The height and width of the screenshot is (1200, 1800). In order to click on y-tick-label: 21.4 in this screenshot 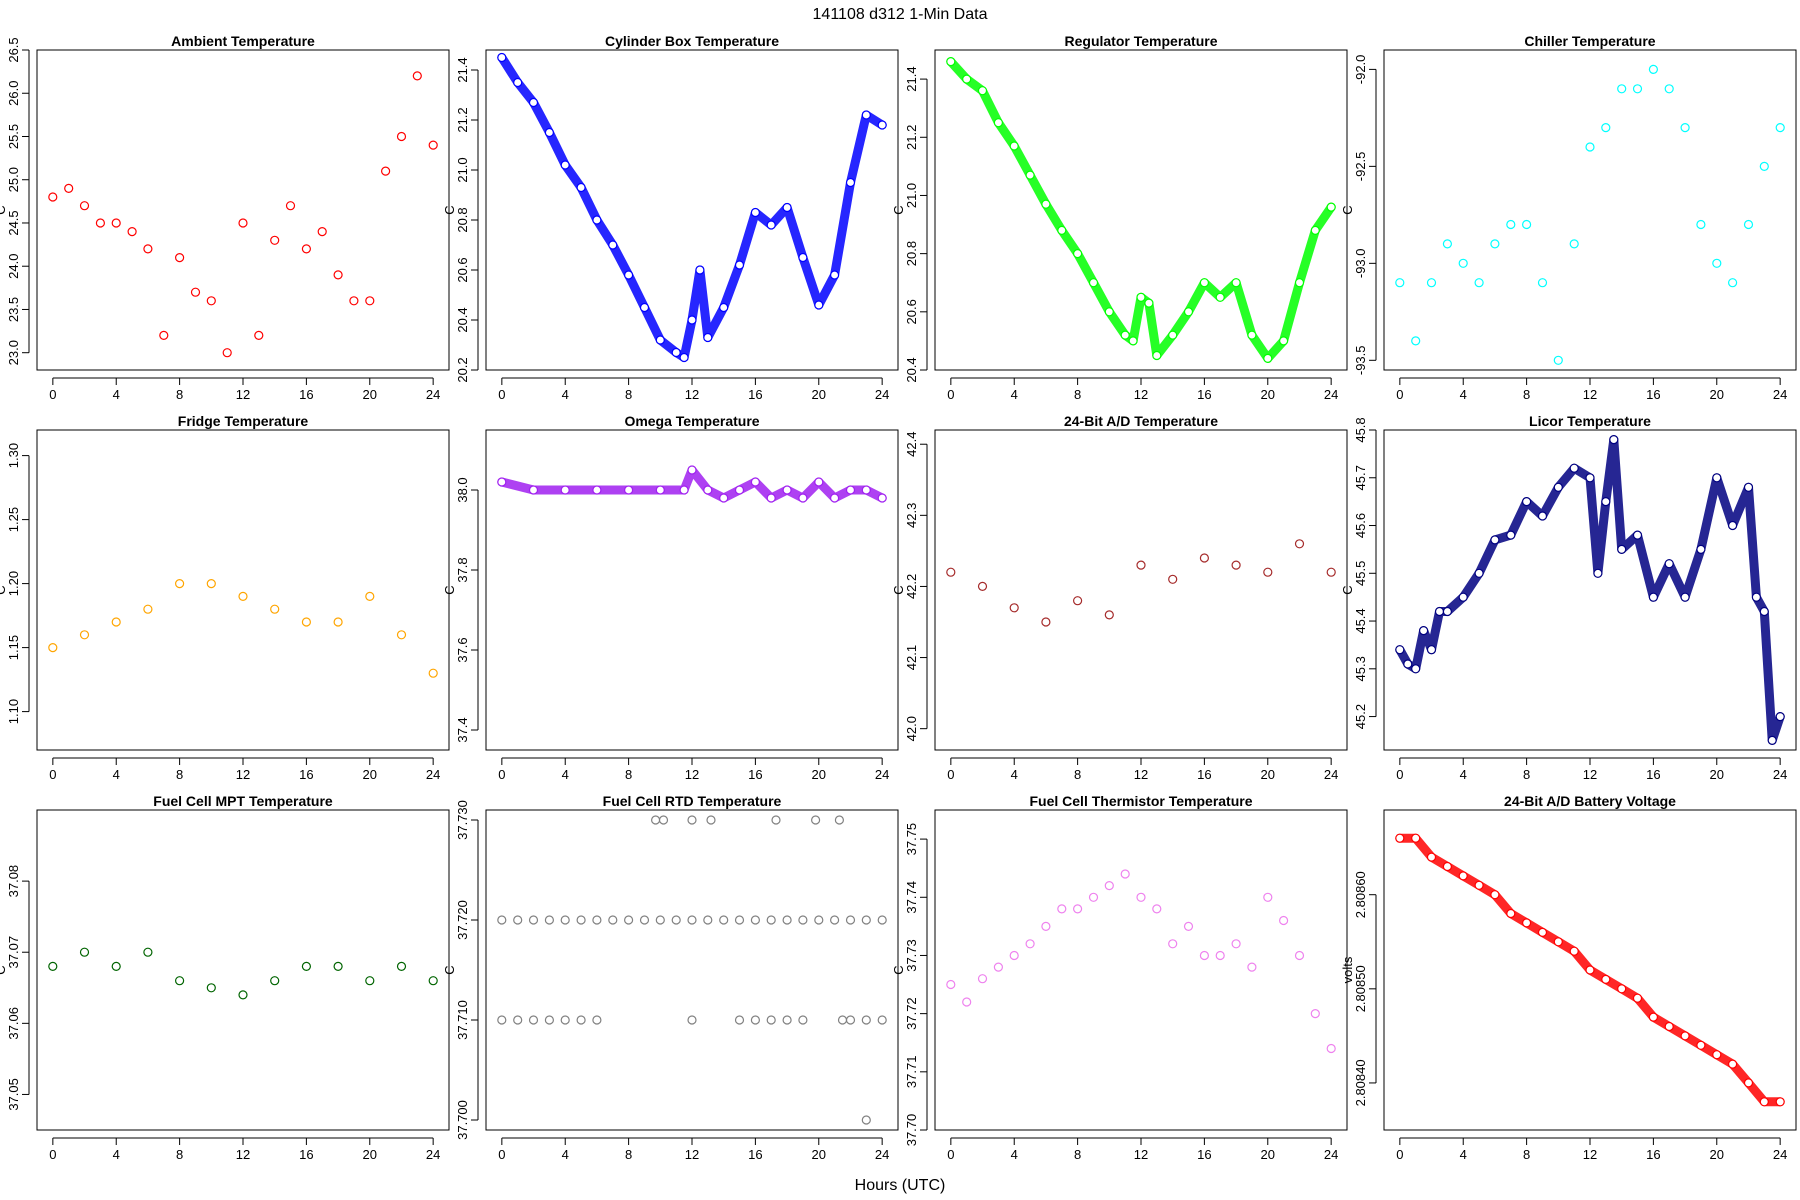, I will do `click(462, 69)`.